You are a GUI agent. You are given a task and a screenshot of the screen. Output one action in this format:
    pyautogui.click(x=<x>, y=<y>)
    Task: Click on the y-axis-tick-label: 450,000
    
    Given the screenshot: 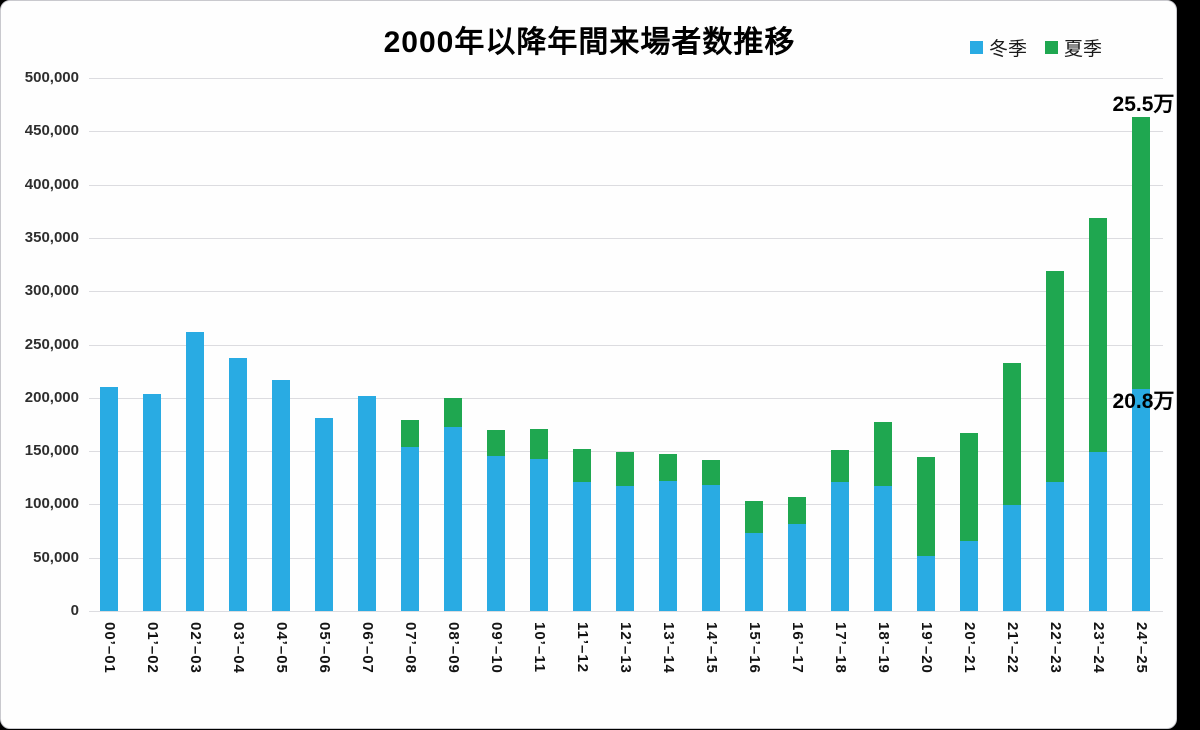 What is the action you would take?
    pyautogui.click(x=51, y=131)
    